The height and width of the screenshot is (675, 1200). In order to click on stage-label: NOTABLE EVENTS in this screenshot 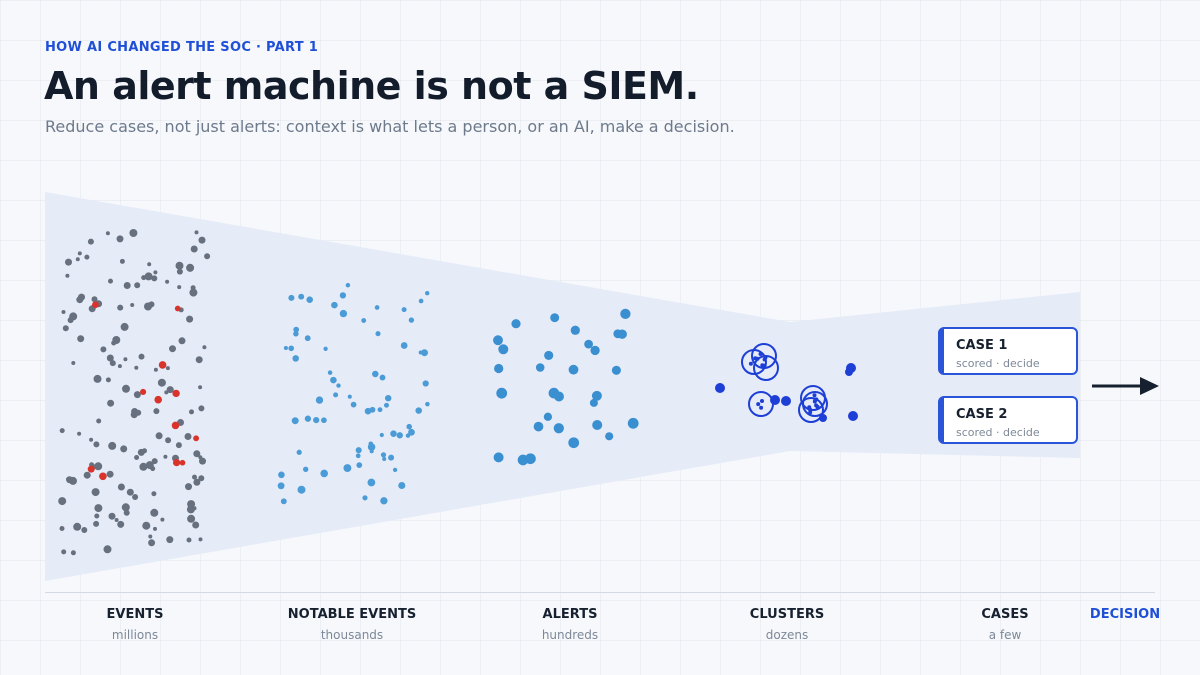, I will do `click(352, 614)`.